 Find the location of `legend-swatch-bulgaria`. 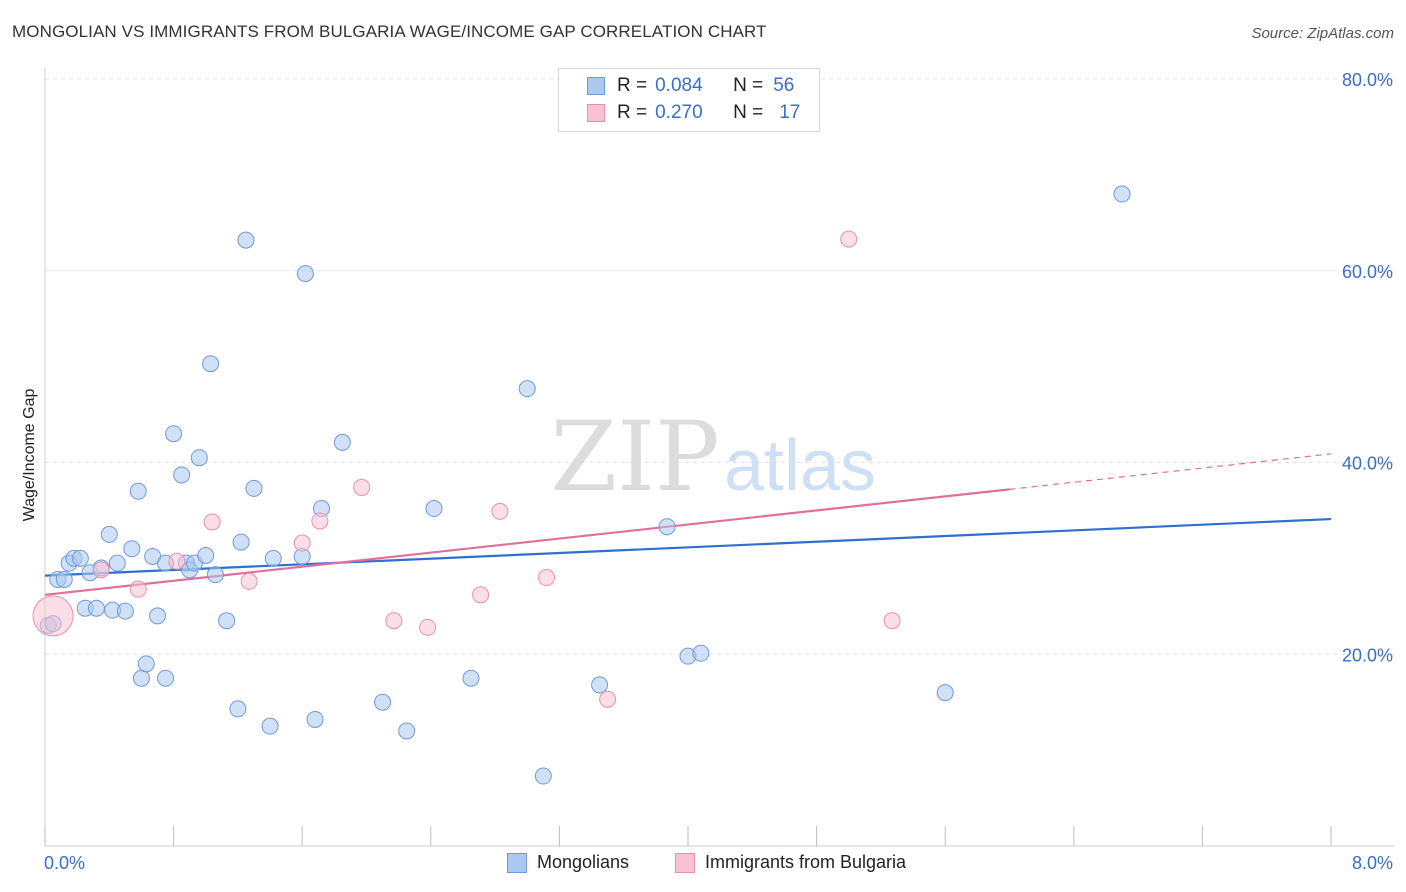

legend-swatch-bulgaria is located at coordinates (596, 113).